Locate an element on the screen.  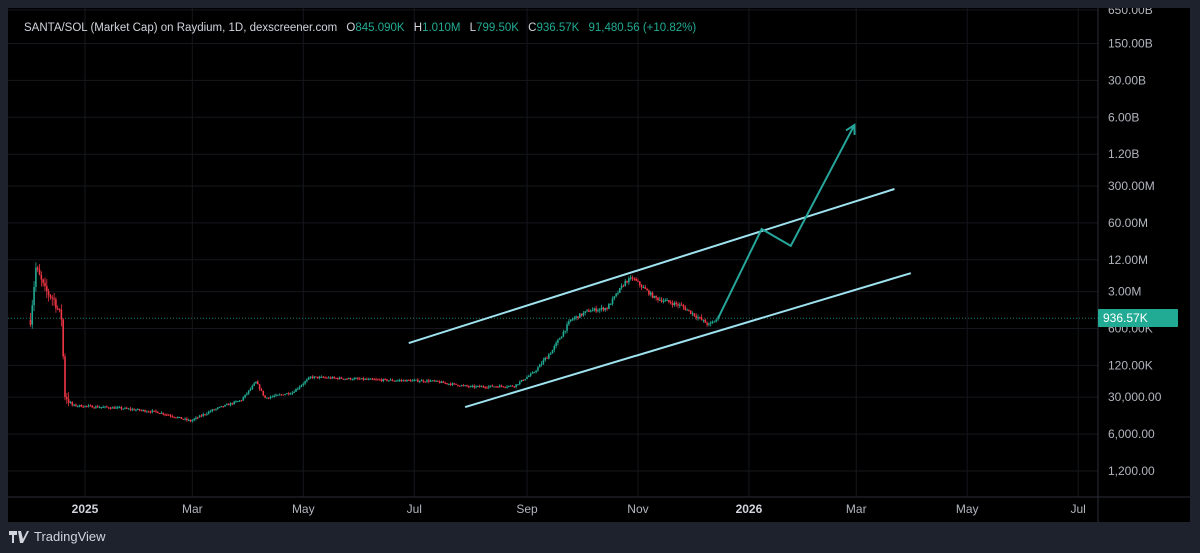
tradingview-logo: TradingView is located at coordinates (57, 536).